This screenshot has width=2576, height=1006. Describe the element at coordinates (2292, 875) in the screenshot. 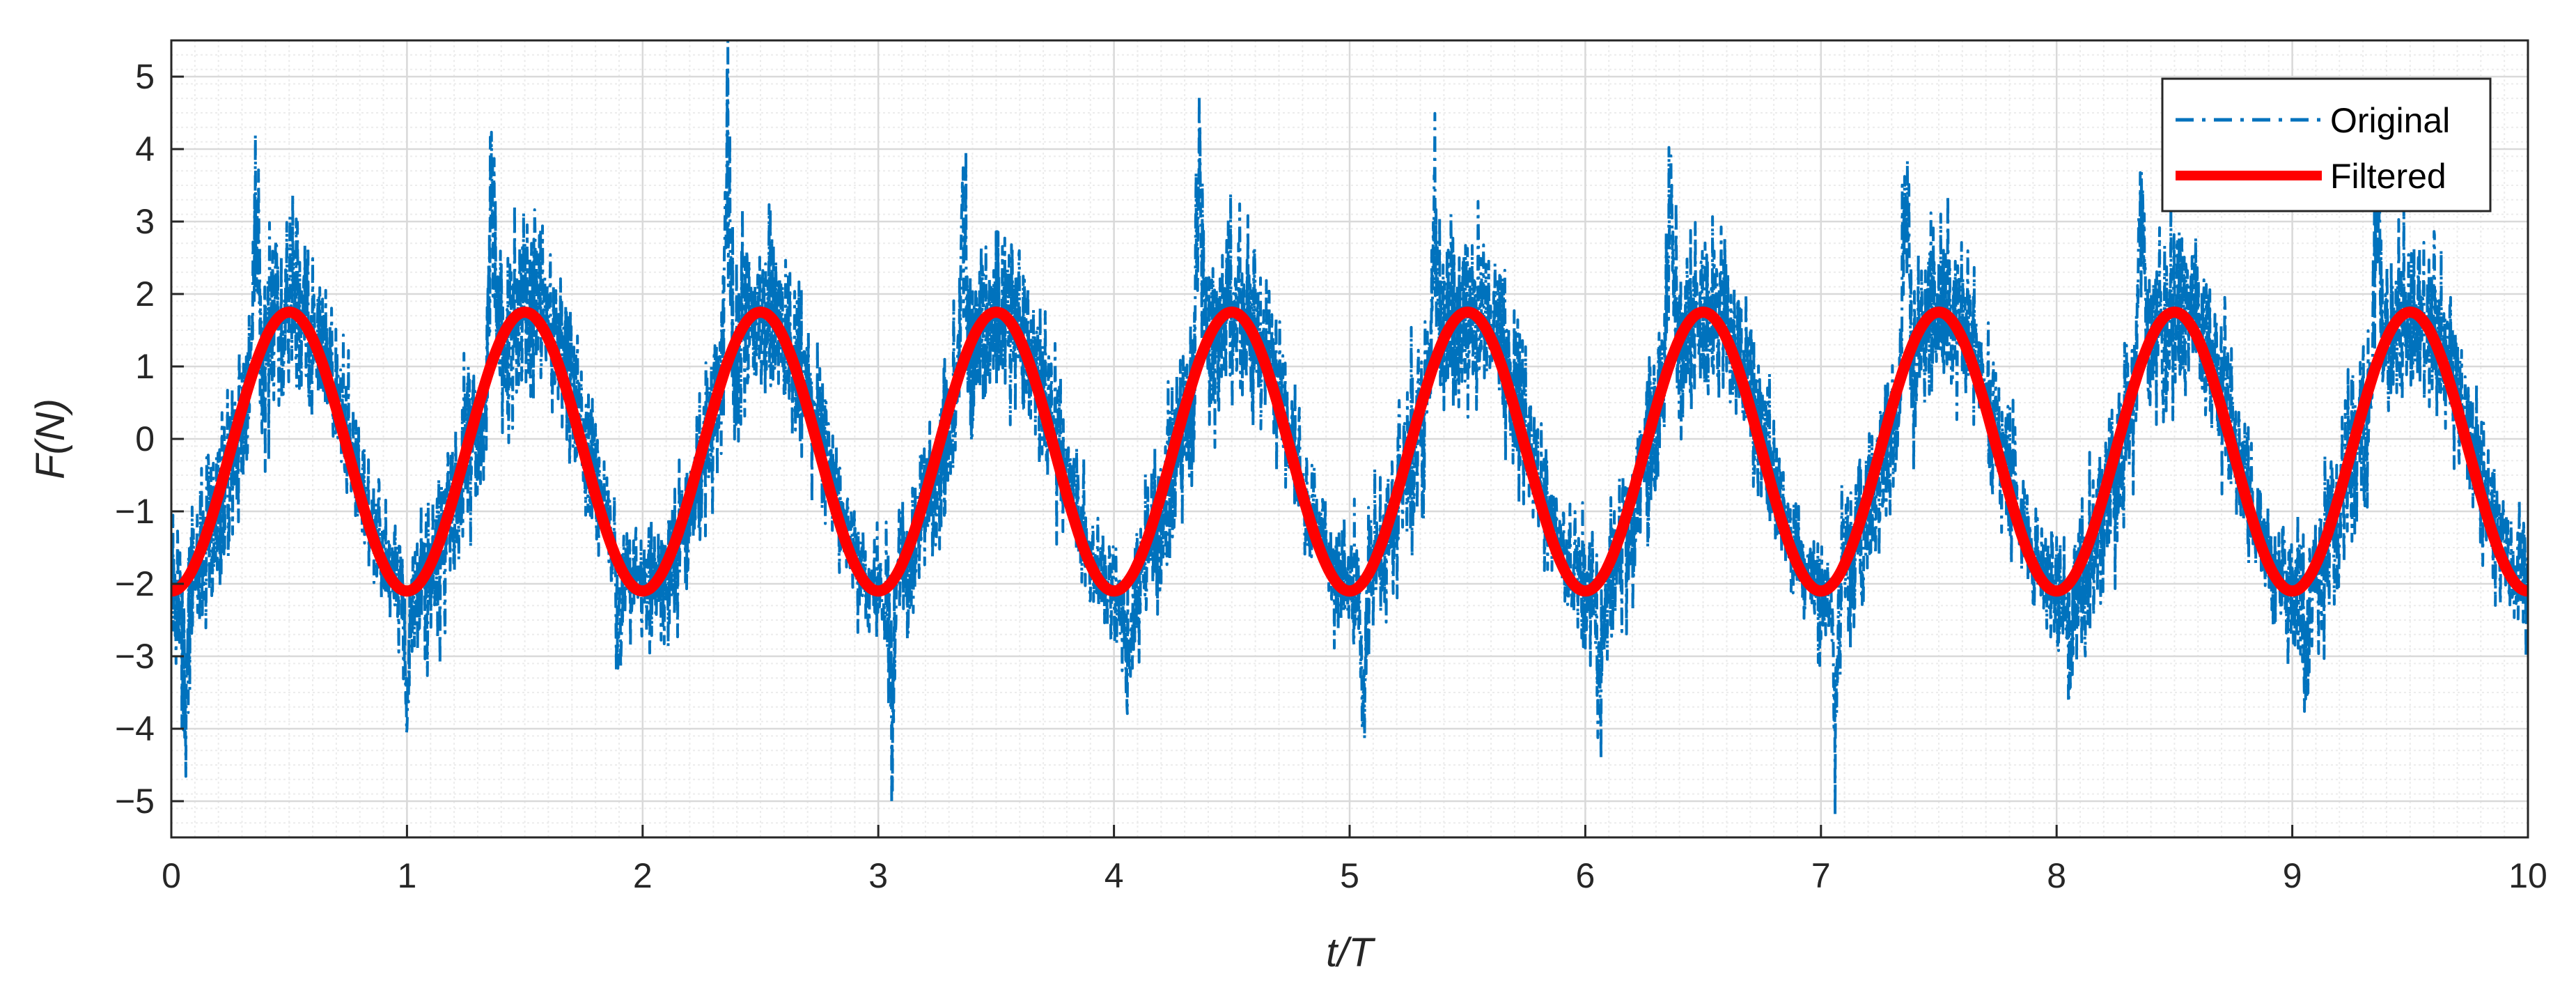

I see `x-tick-label: 9` at that location.